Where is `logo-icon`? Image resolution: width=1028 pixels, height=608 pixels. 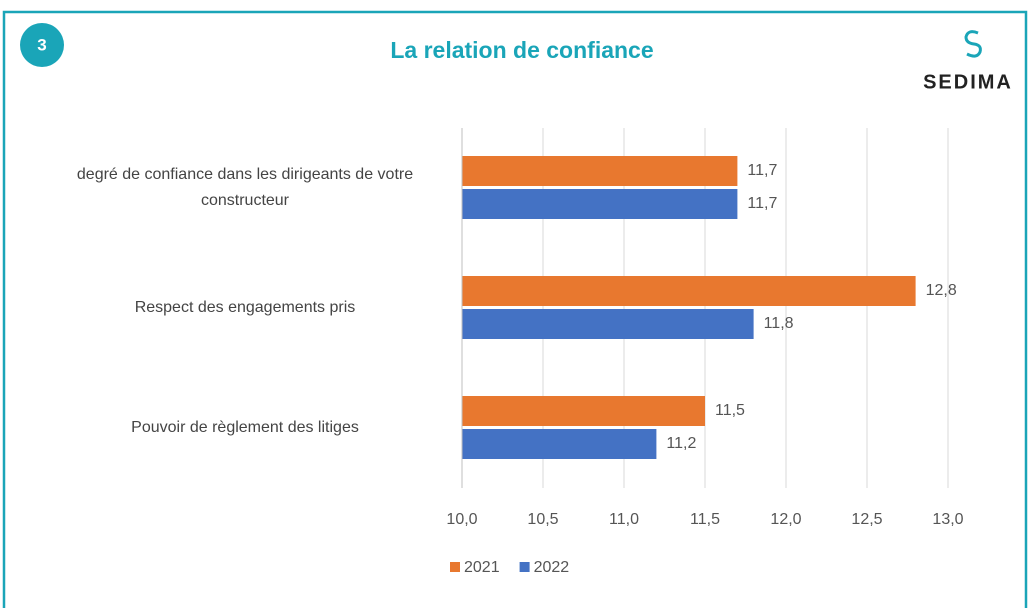 logo-icon is located at coordinates (973, 44).